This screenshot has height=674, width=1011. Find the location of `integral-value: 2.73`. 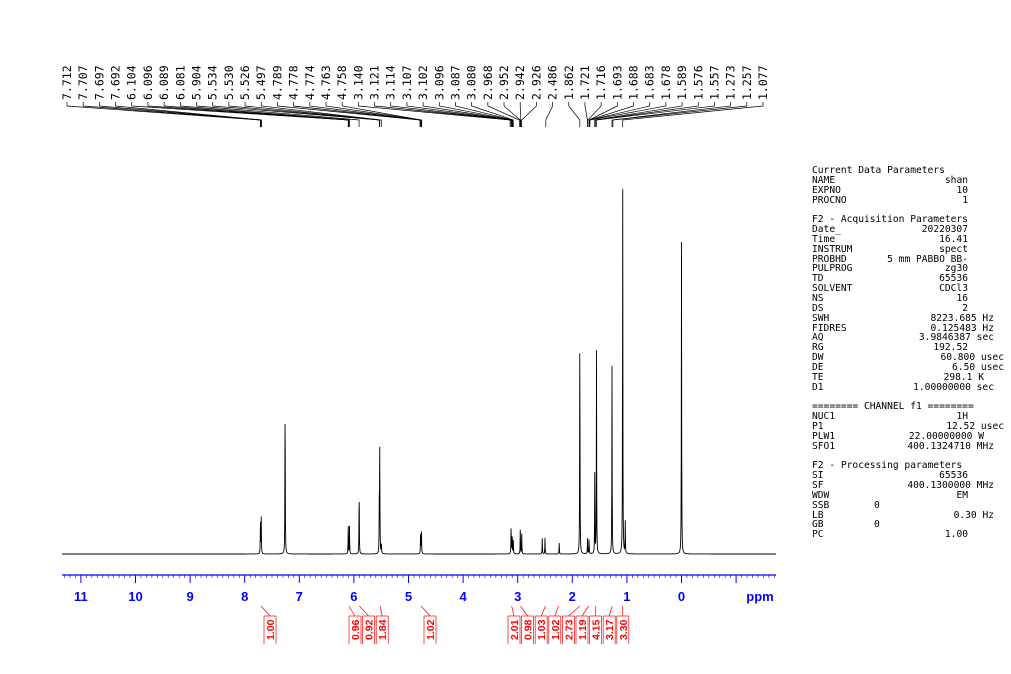

integral-value: 2.73 is located at coordinates (569, 629).